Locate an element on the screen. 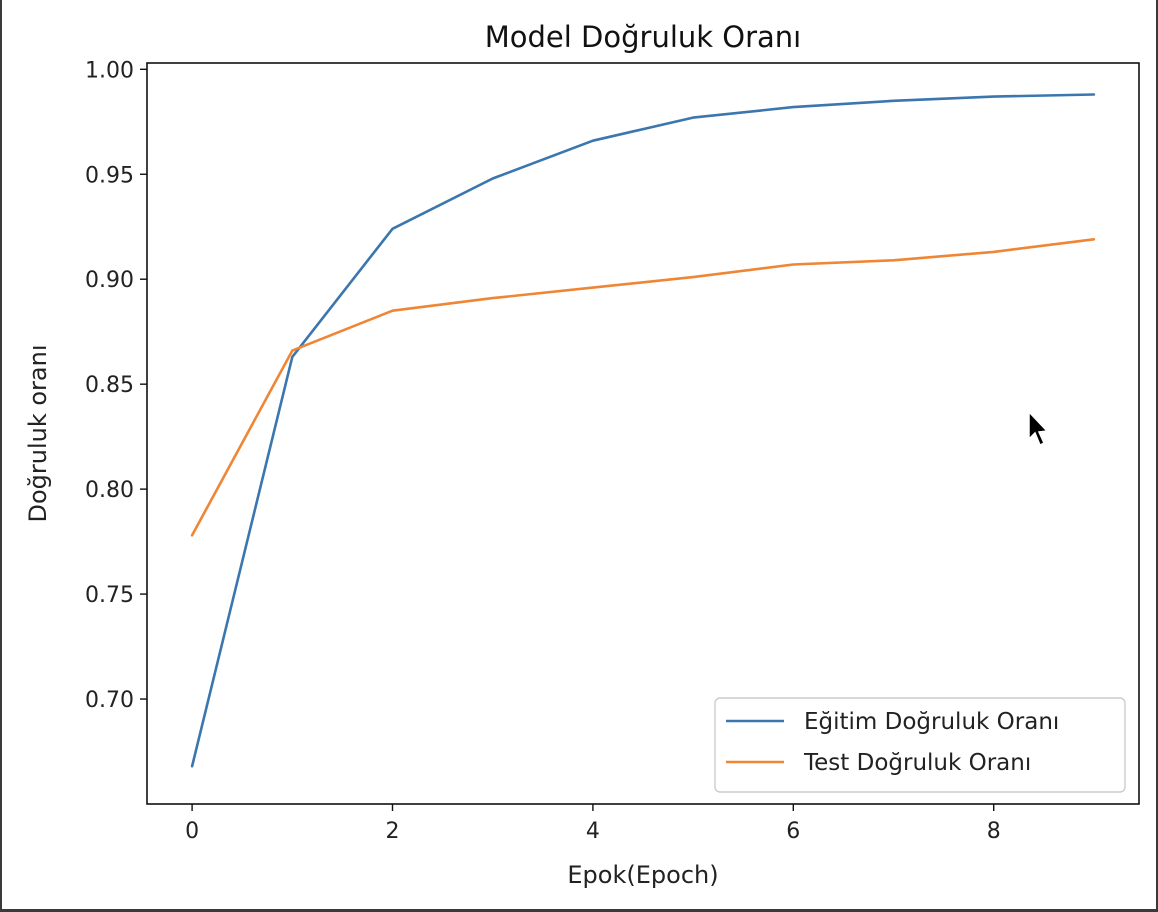 The width and height of the screenshot is (1158, 912). legend: Eğitim Doğruluk Oranı Test Doğruluk Oranı is located at coordinates (920, 745).